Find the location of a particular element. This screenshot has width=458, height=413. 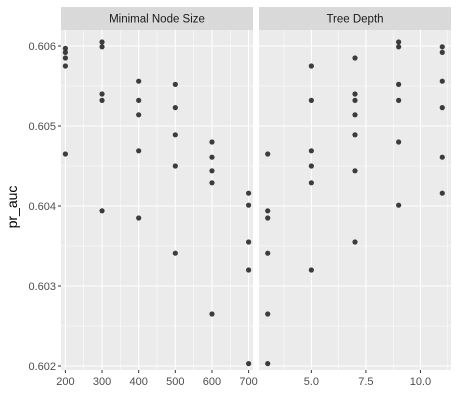

x-tick-label: 400 is located at coordinates (138, 382).